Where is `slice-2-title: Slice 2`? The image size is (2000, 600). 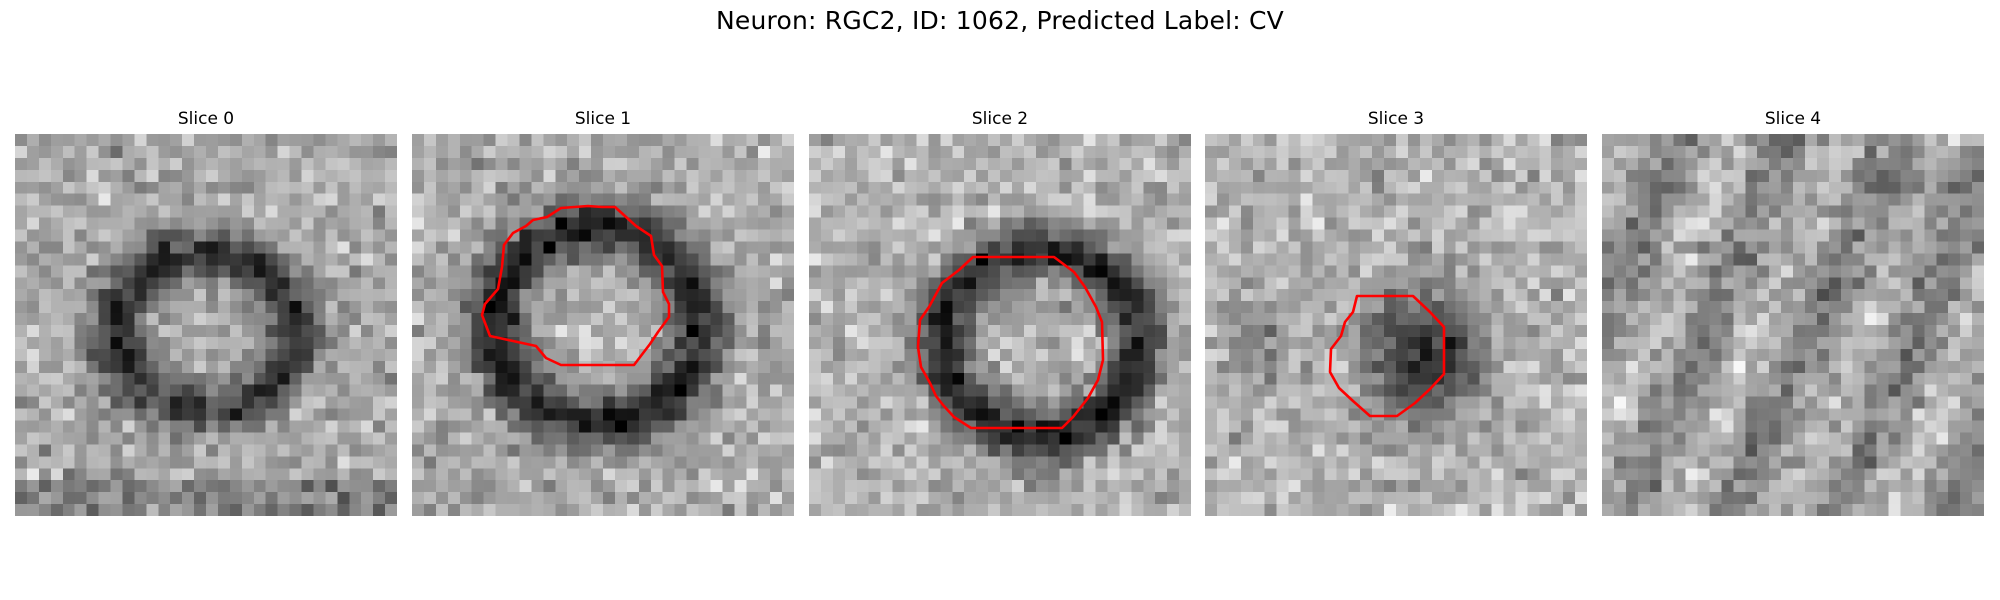
slice-2-title: Slice 2 is located at coordinates (1000, 119).